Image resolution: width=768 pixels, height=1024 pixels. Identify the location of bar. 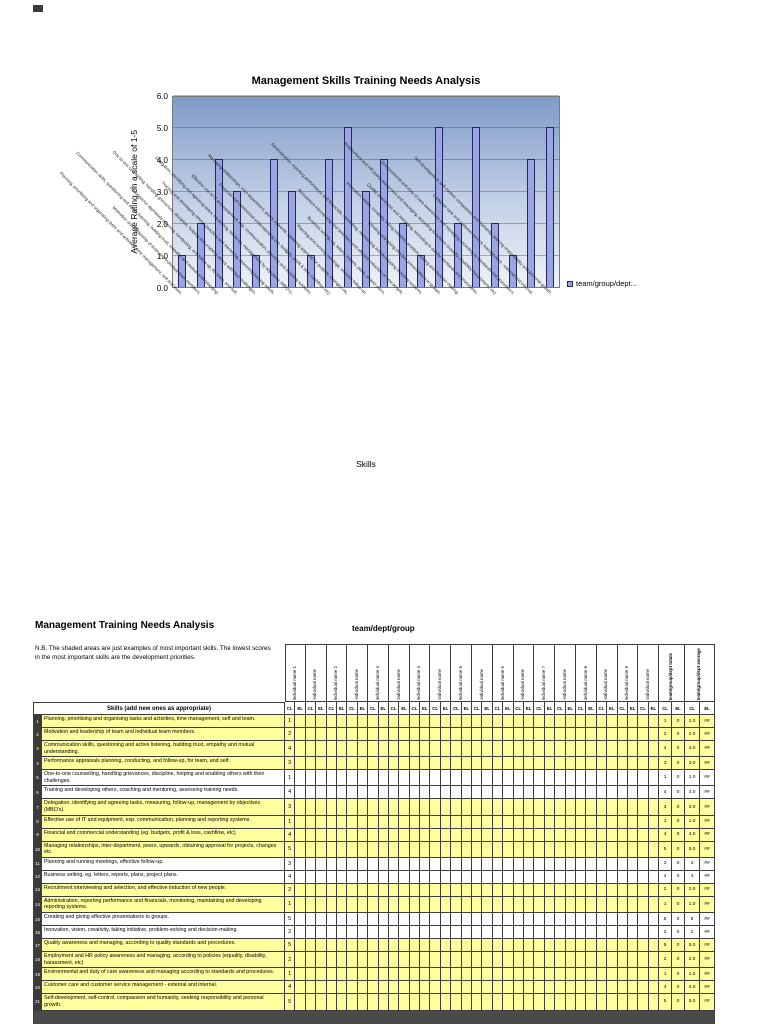
(549, 207).